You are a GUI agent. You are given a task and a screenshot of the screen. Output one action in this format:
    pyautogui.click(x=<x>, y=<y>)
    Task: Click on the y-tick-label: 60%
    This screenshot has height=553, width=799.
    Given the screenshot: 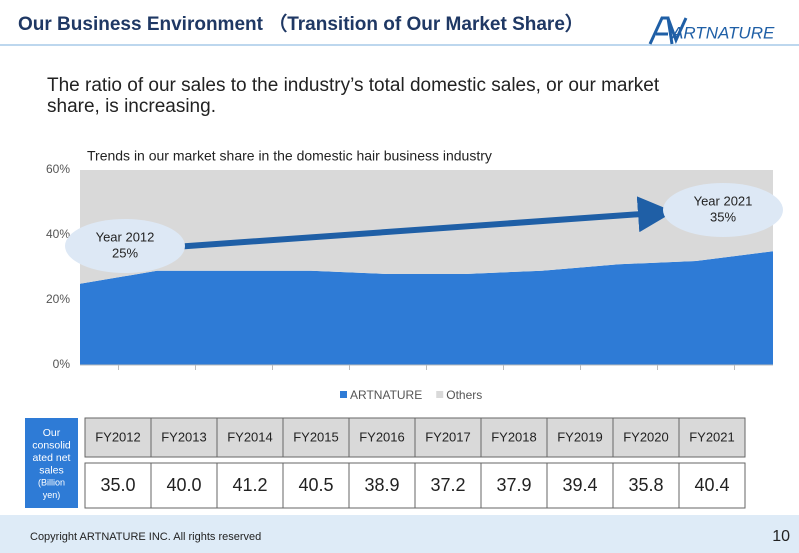 What is the action you would take?
    pyautogui.click(x=58, y=169)
    